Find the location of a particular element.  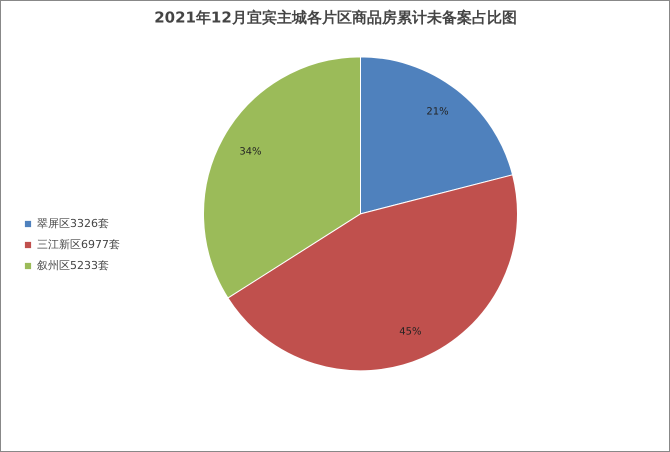

legend-label: 翠屏区3326套 is located at coordinates (73, 223).